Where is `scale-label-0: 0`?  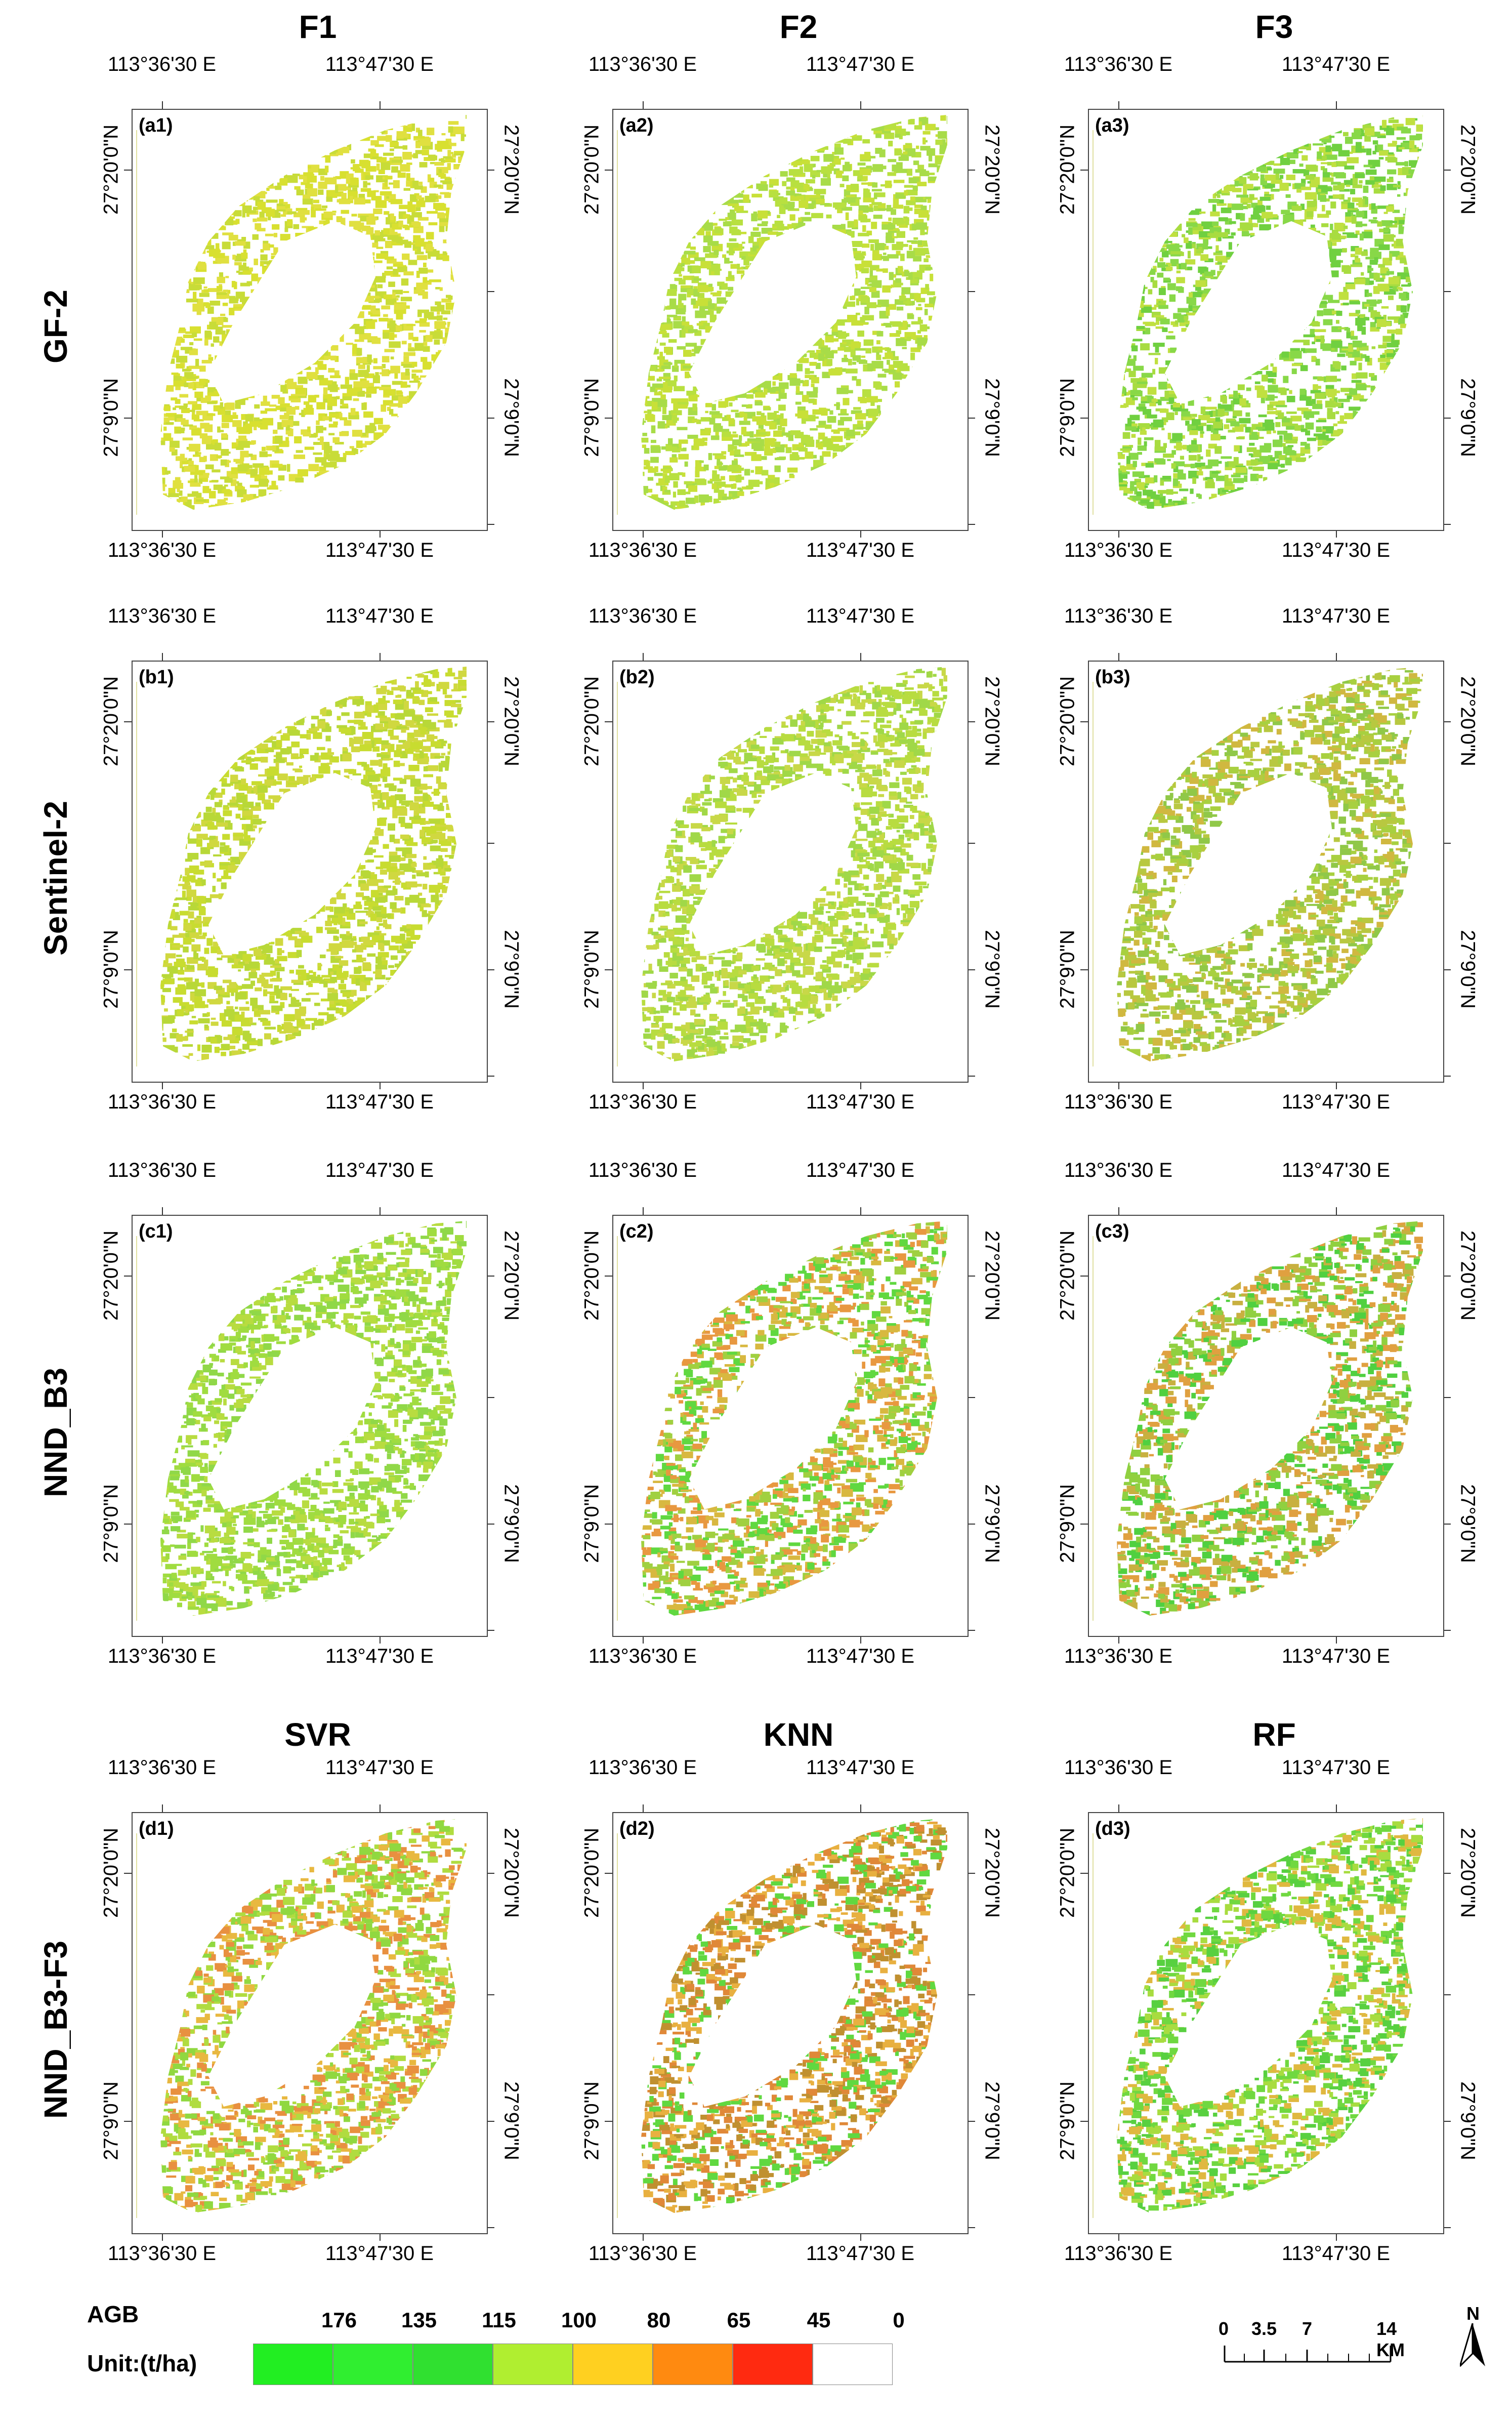 scale-label-0: 0 is located at coordinates (1224, 2329).